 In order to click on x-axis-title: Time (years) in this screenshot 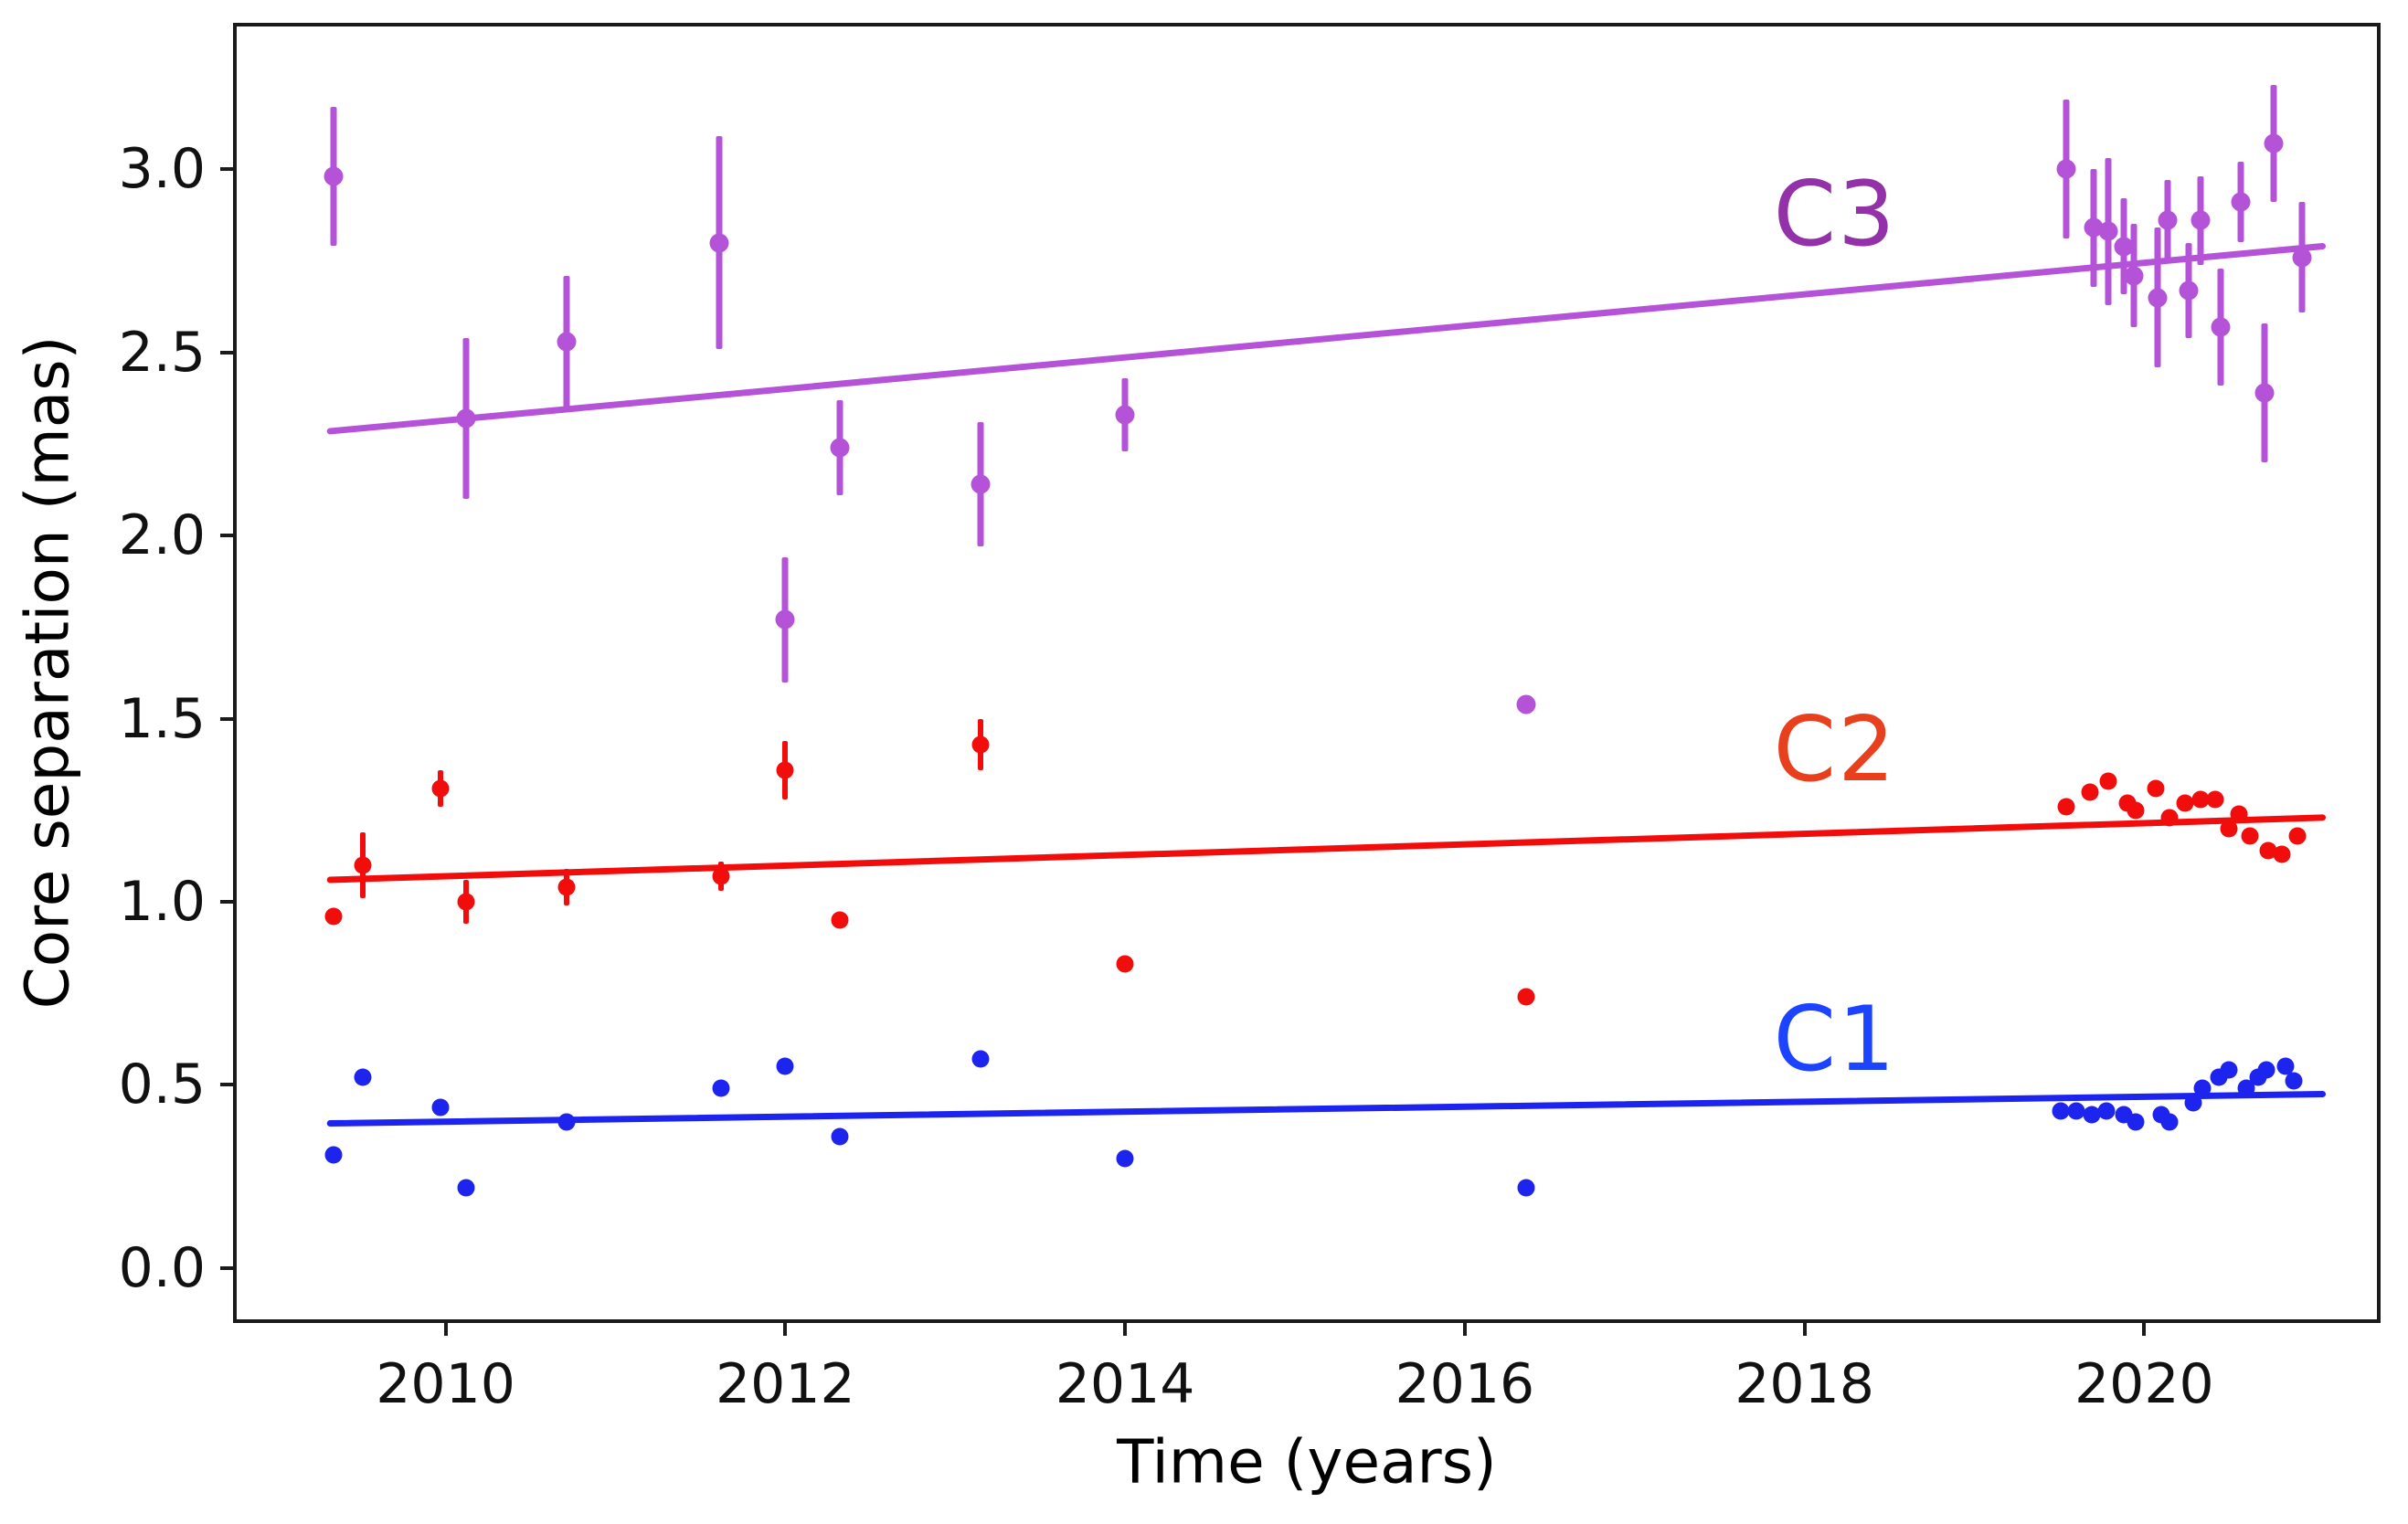, I will do `click(1307, 1462)`.